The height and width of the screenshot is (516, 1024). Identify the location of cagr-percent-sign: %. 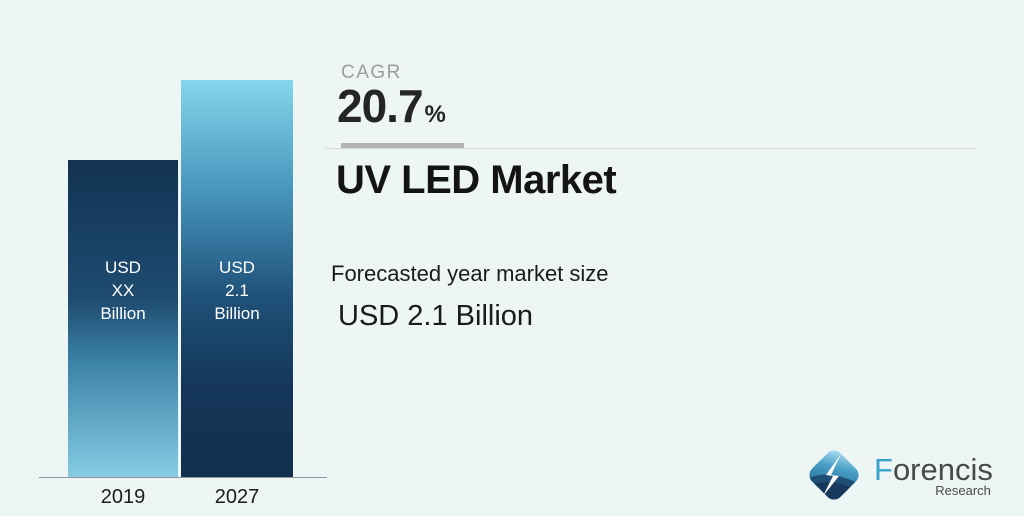
(435, 114).